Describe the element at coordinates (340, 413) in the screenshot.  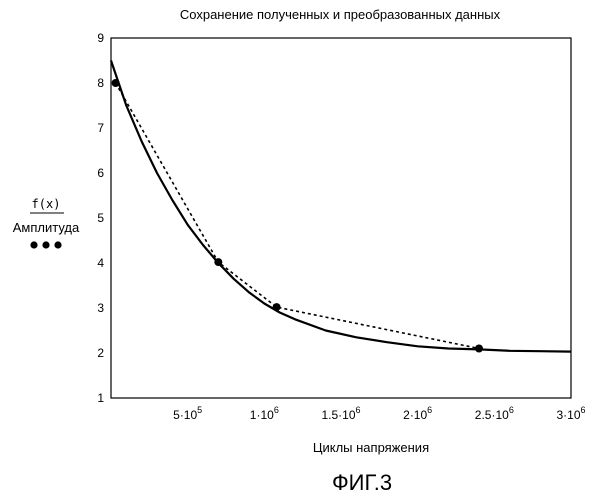
I see `x-tick-label-2: 1.5·10⁶` at that location.